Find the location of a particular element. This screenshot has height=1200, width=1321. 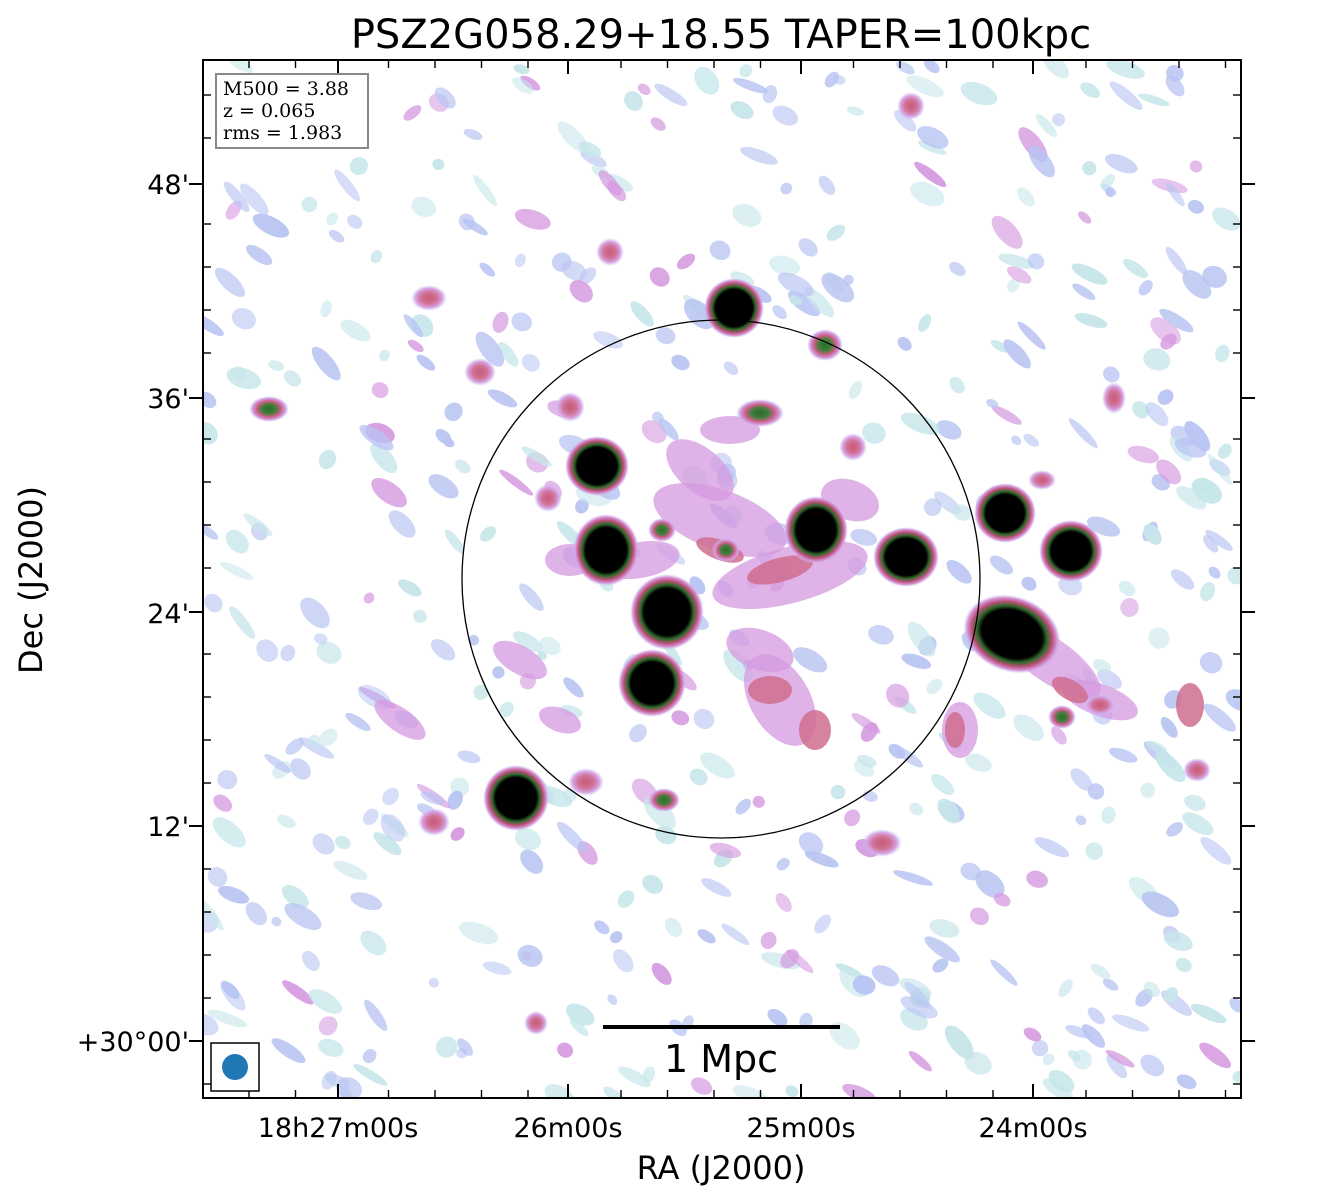

info-mass: M500 = 3.88 is located at coordinates (286, 89).